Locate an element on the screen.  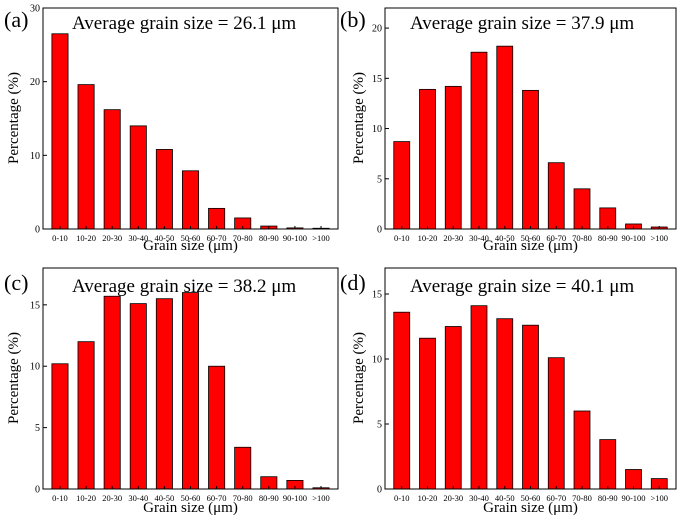
average-grain-size-annotation: Average grain size = 40.1 μm is located at coordinates (522, 286).